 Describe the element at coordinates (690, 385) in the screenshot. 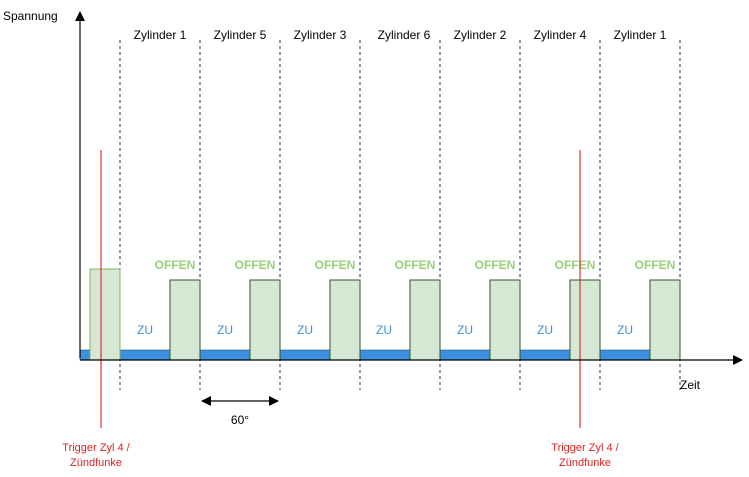

I see `x-axis-label: Zeit` at that location.